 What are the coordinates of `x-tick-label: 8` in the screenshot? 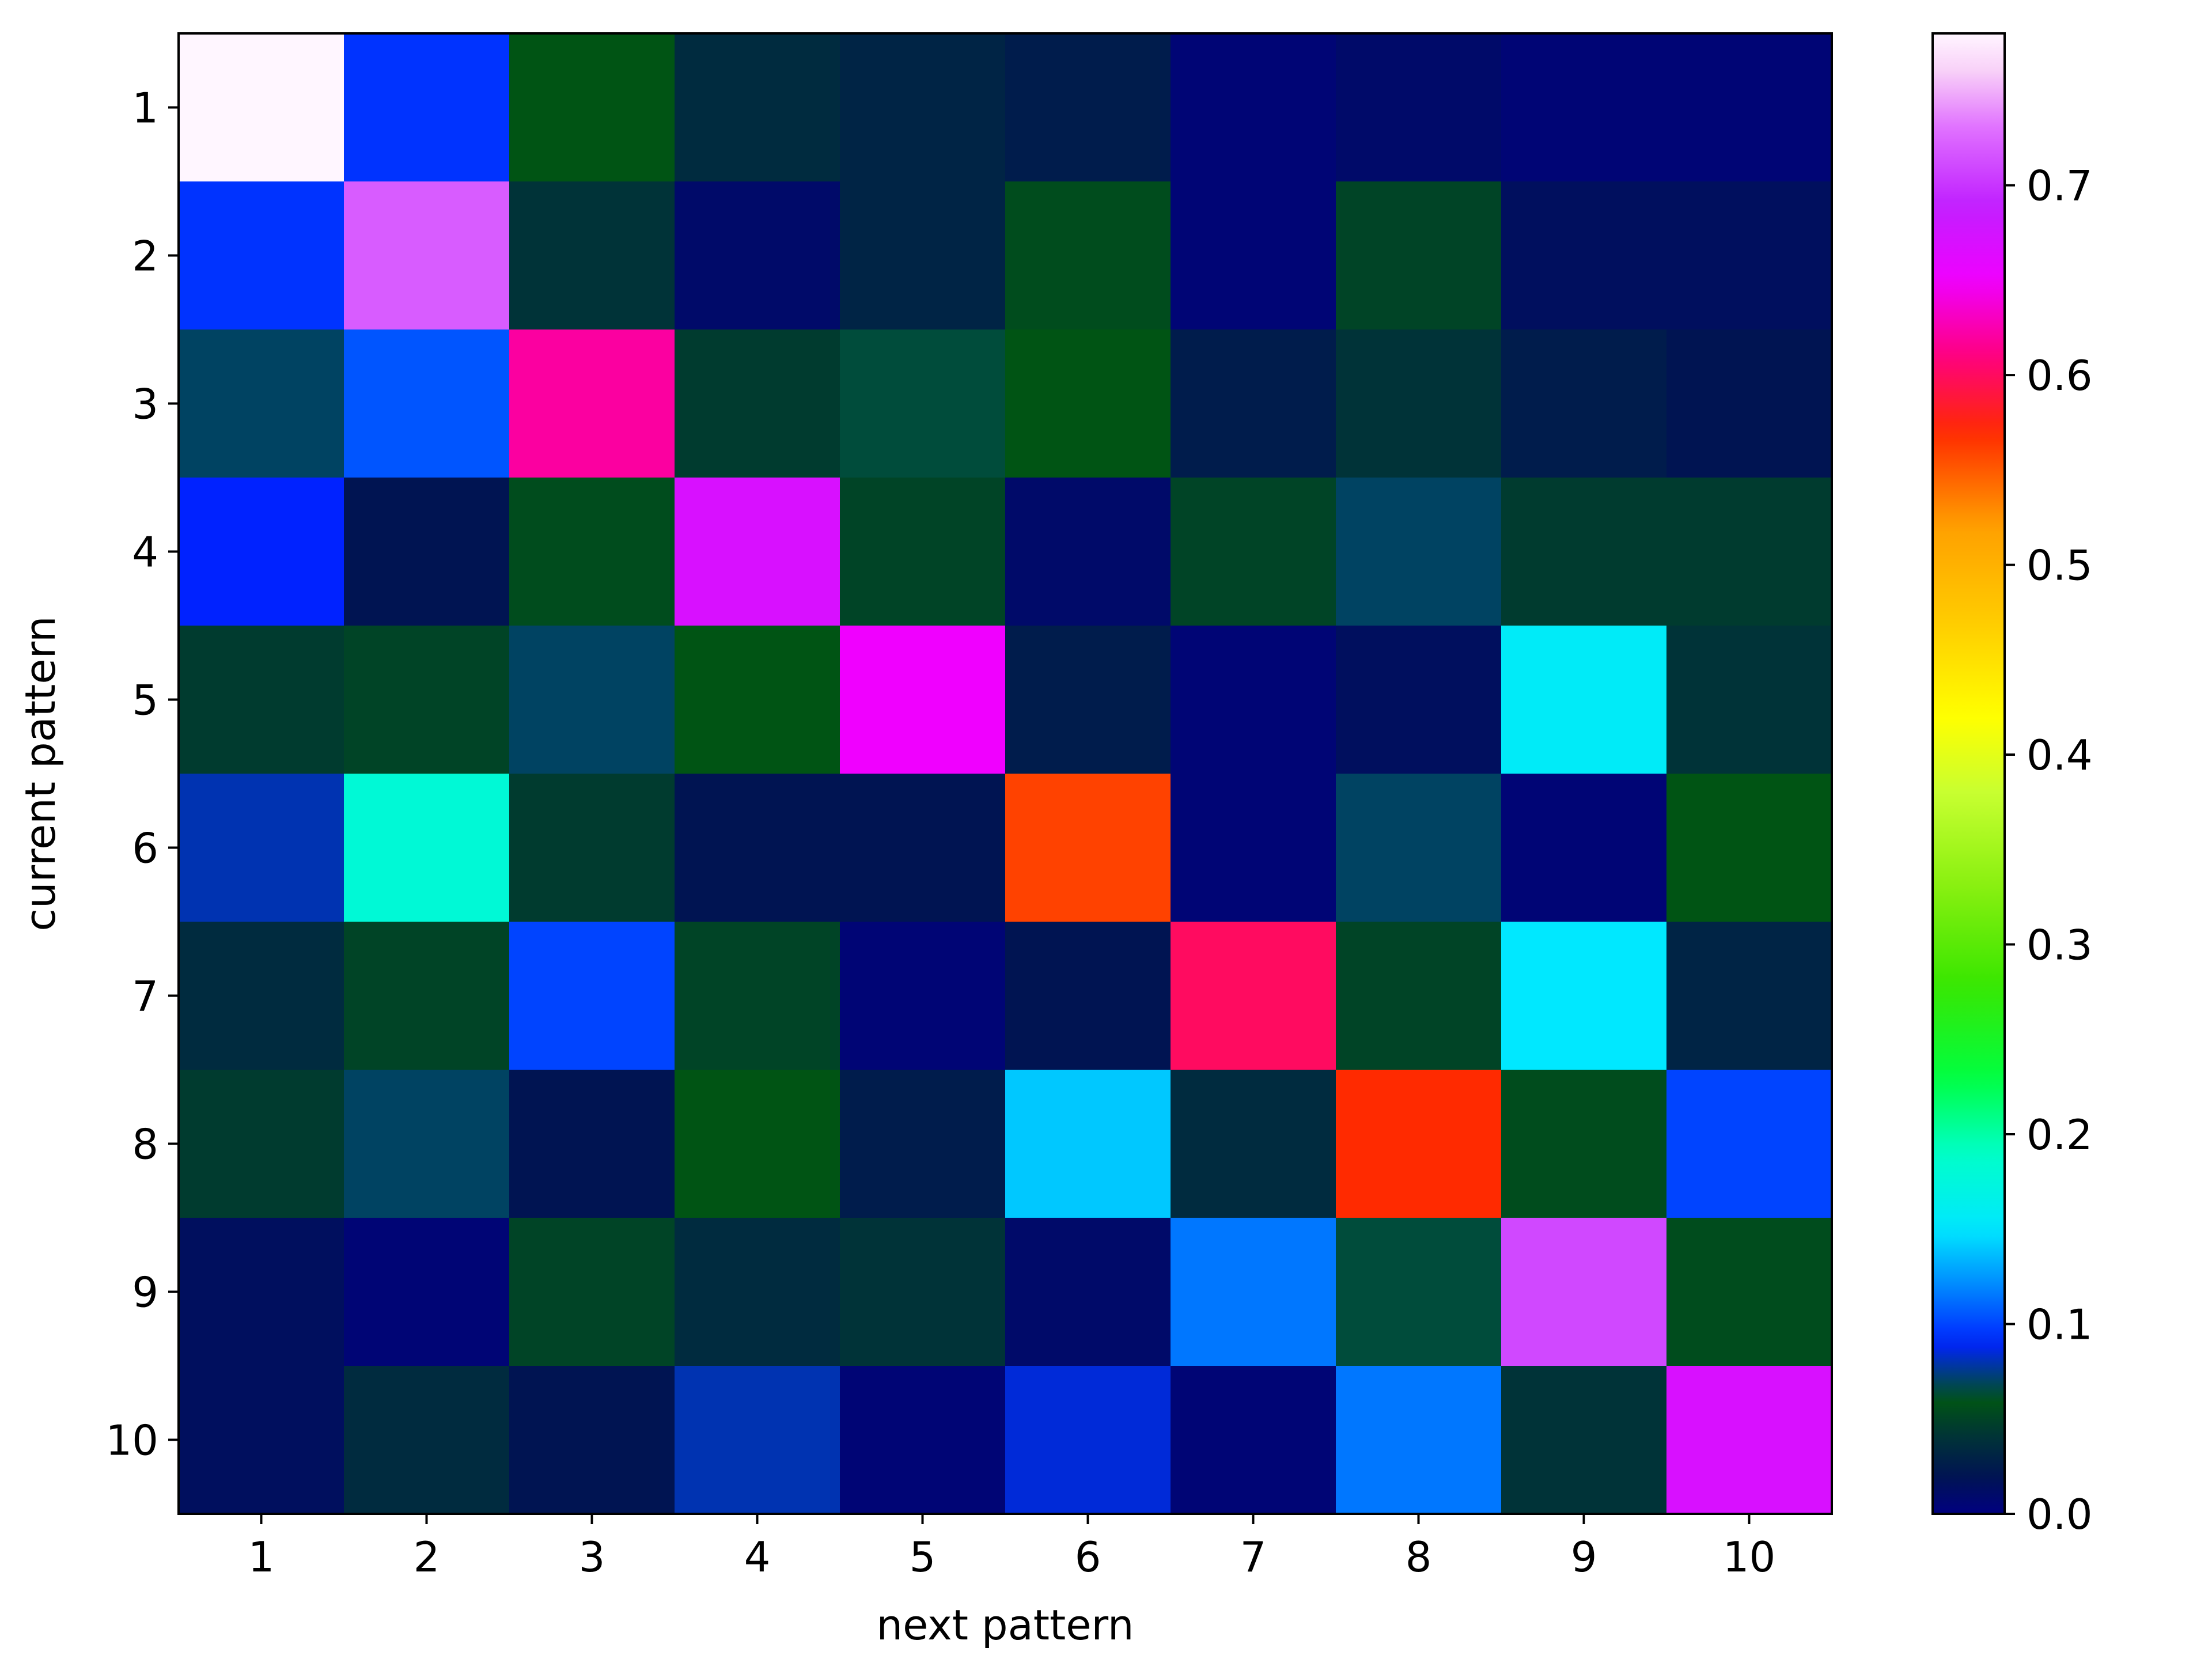 It's located at (1419, 1557).